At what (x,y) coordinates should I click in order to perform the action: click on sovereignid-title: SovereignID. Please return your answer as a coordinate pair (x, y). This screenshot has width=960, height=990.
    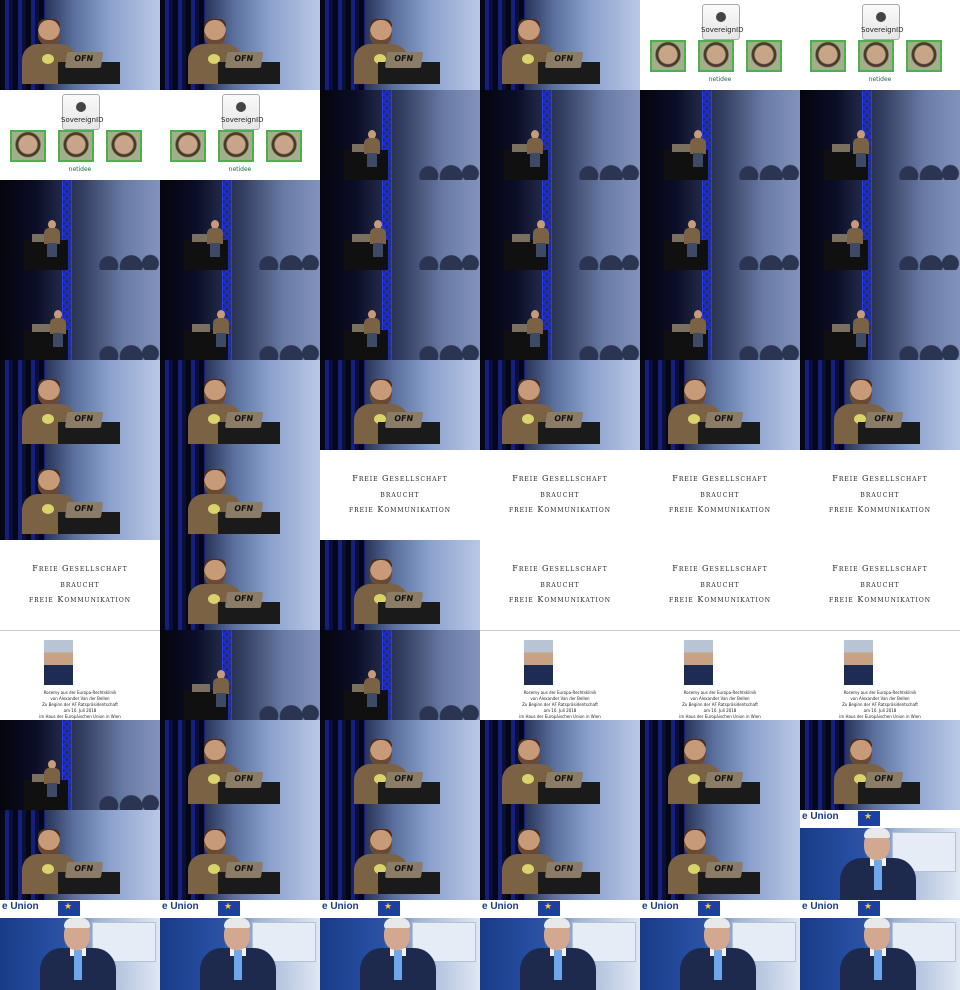
    Looking at the image, I should click on (722, 30).